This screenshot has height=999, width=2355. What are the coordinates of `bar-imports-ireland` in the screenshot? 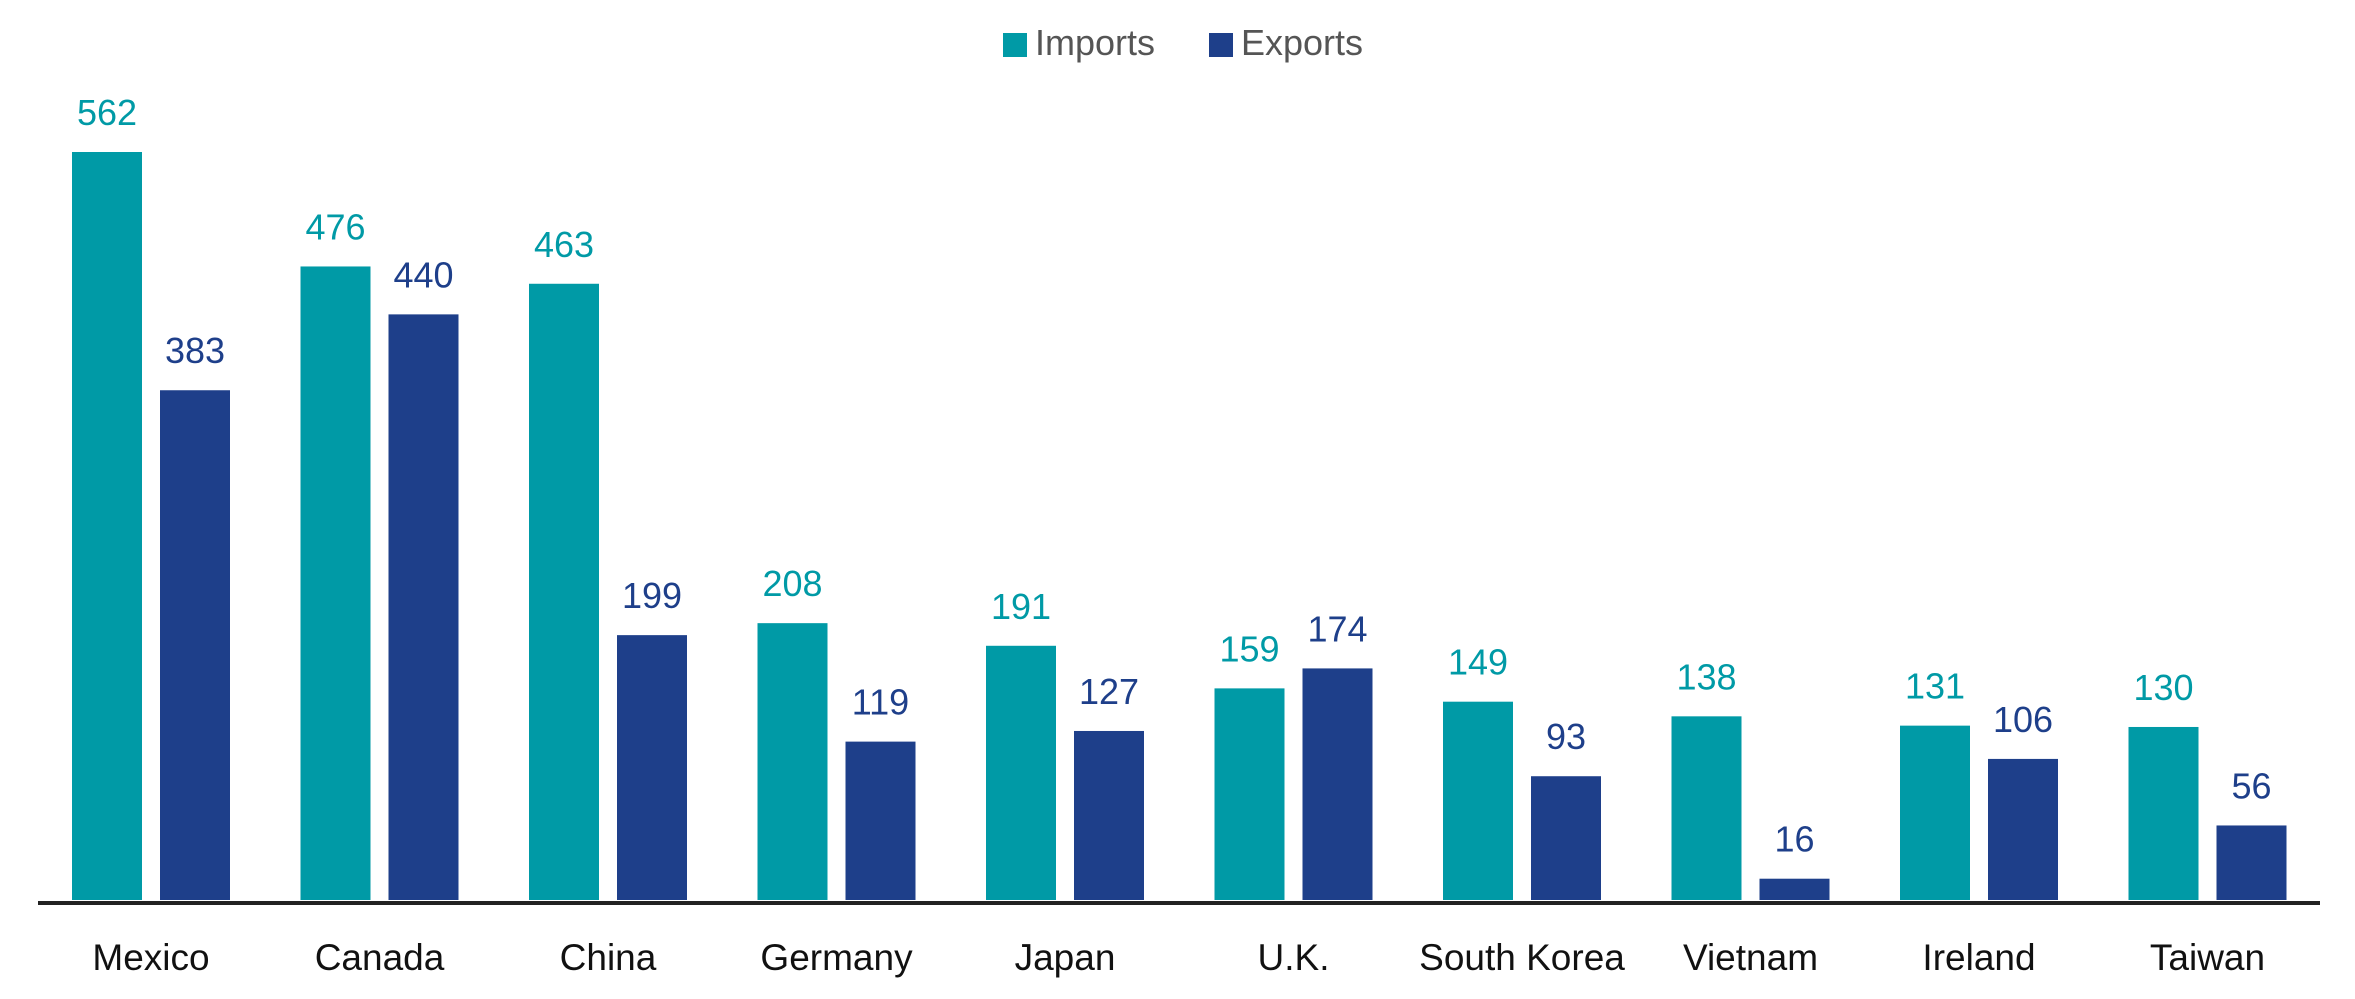 It's located at (1935, 812).